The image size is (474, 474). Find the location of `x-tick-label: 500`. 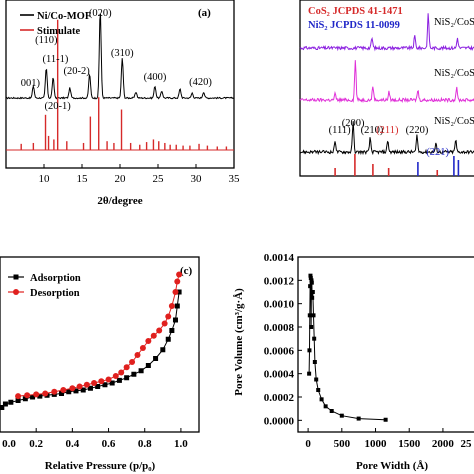

x-tick-label: 500 is located at coordinates (342, 444).